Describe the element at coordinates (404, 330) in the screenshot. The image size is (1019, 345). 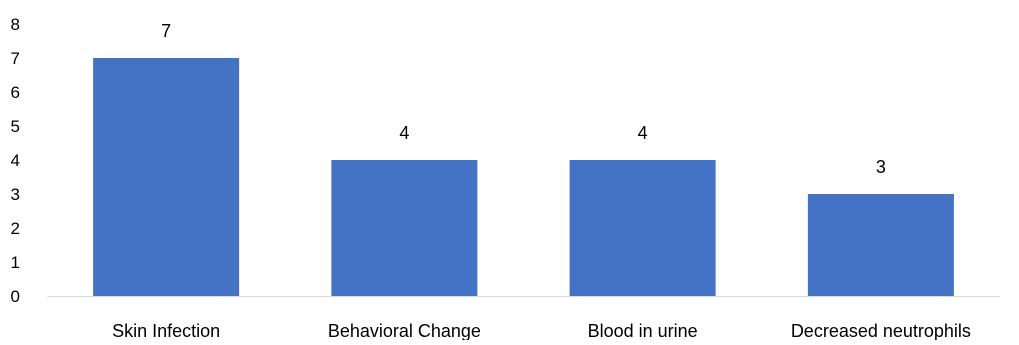
I see `x-tick-label: Behavioral Change` at that location.